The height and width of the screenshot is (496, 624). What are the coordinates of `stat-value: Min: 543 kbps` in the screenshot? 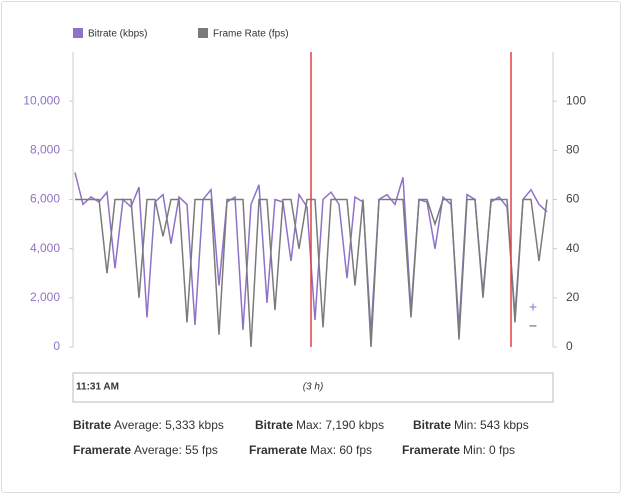 It's located at (491, 425).